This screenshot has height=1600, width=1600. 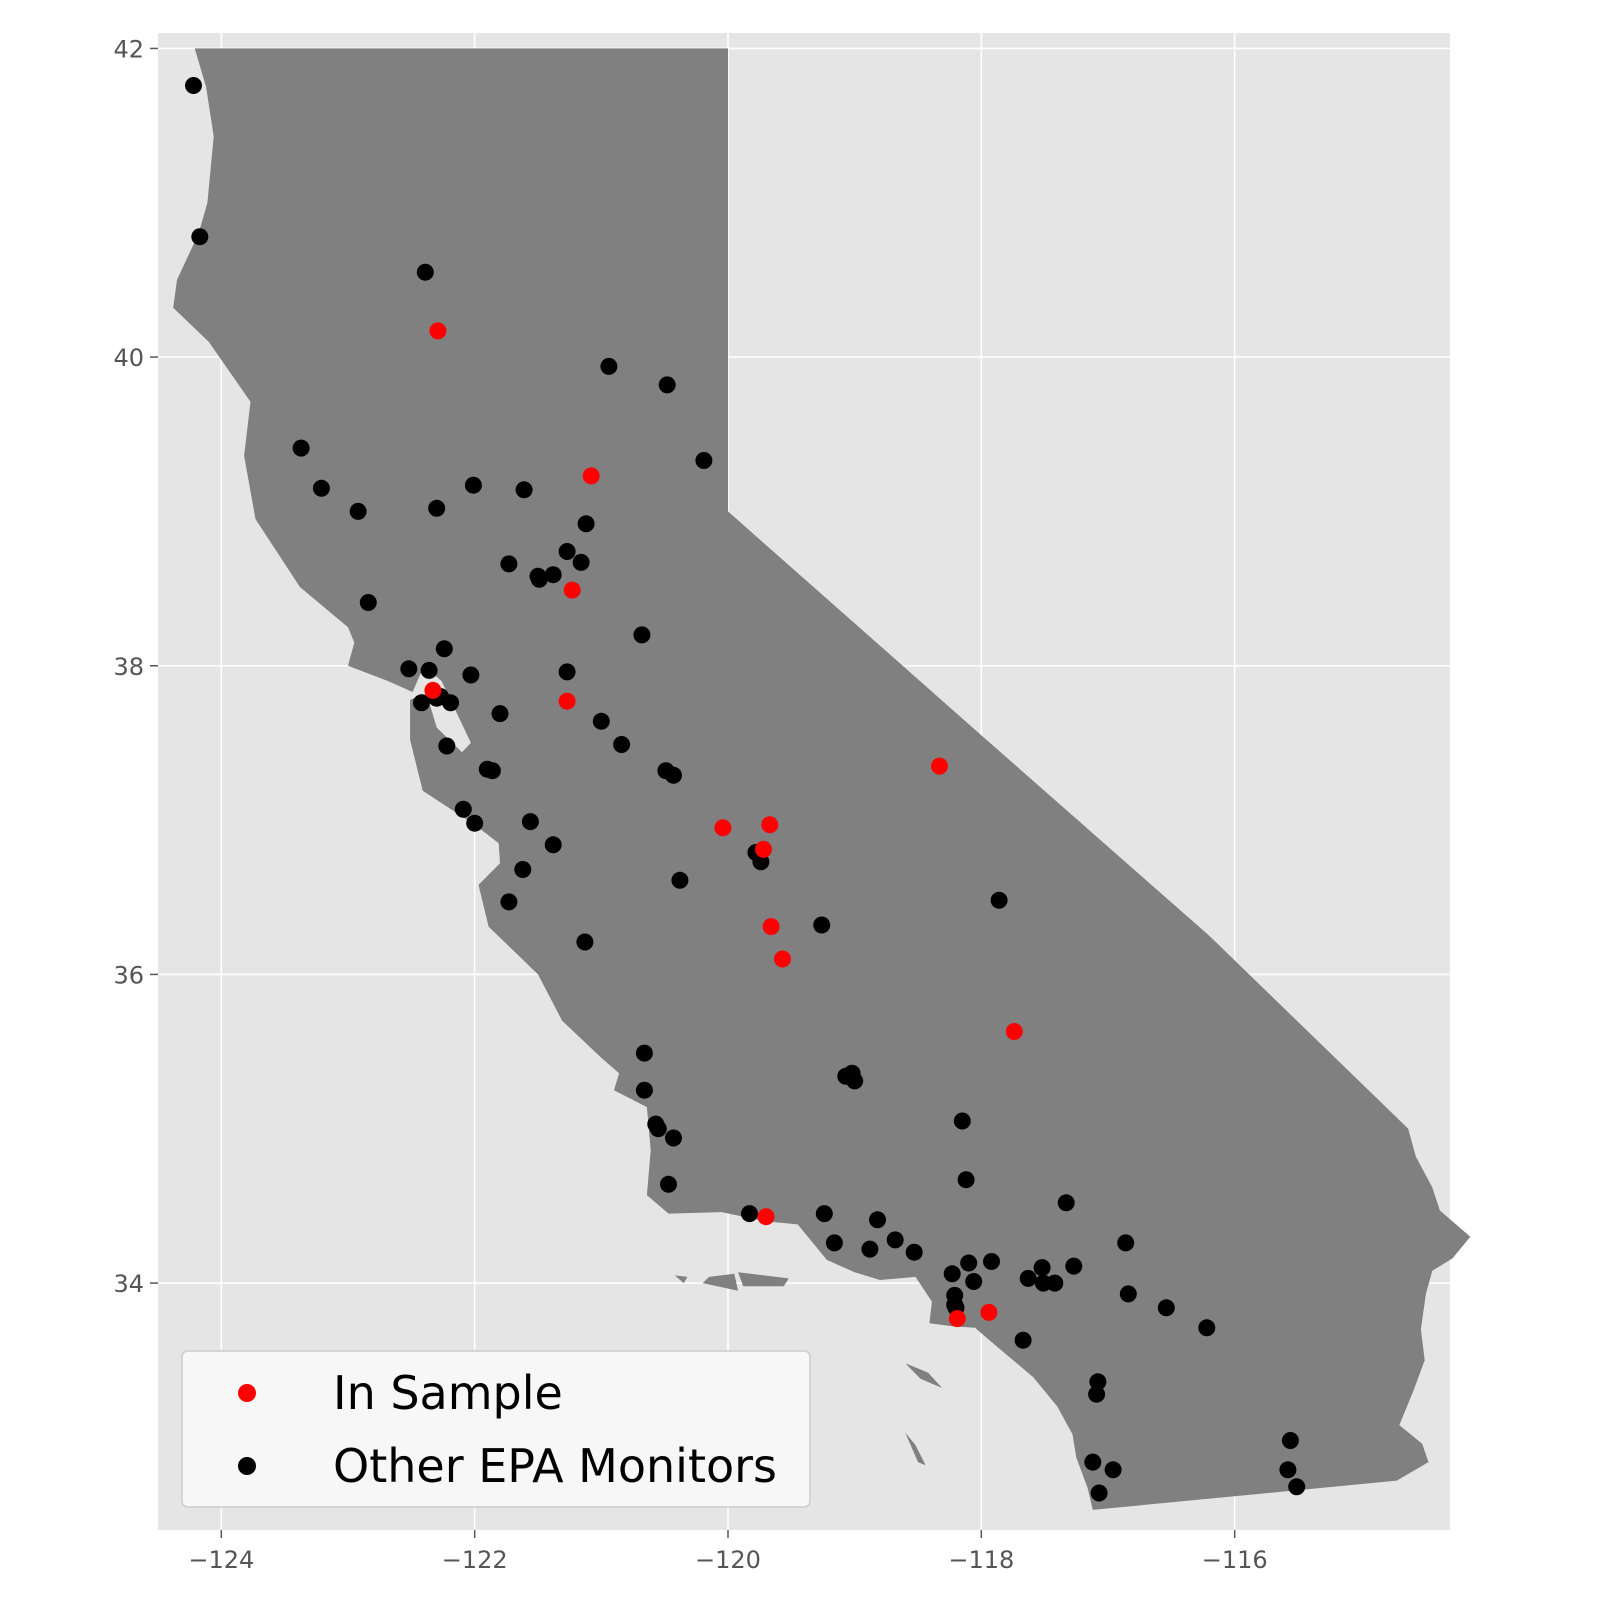 I want to click on channel-islands, so click(x=808, y=1369).